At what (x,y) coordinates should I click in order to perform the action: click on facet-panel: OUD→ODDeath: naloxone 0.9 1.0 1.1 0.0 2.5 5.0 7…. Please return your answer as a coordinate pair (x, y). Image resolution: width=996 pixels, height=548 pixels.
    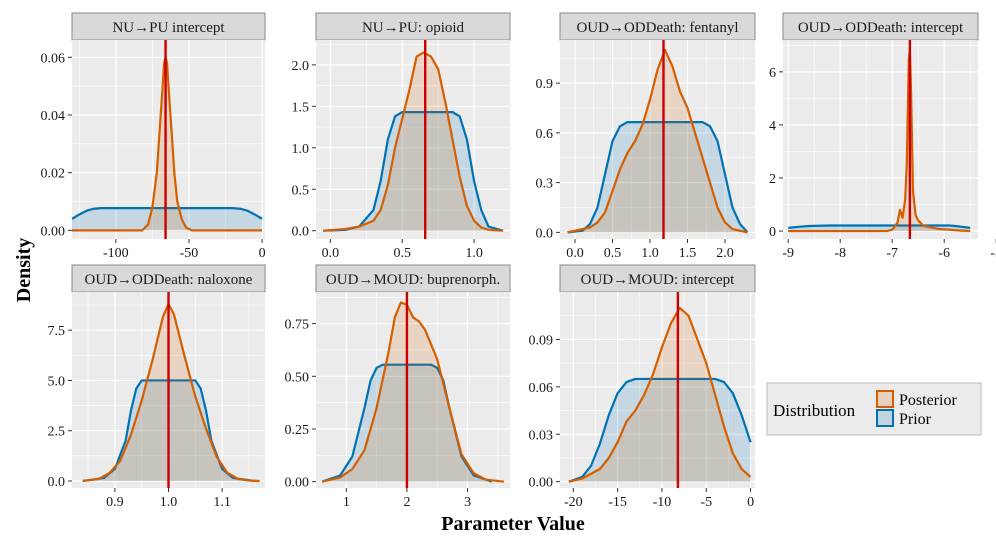
    Looking at the image, I should click on (157, 387).